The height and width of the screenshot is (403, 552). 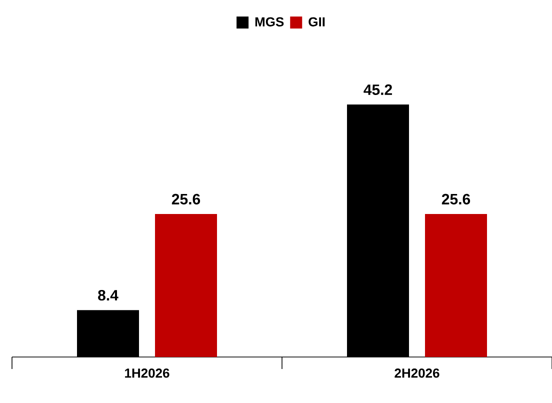 What do you see at coordinates (378, 90) in the screenshot?
I see `data-label: 45.2` at bounding box center [378, 90].